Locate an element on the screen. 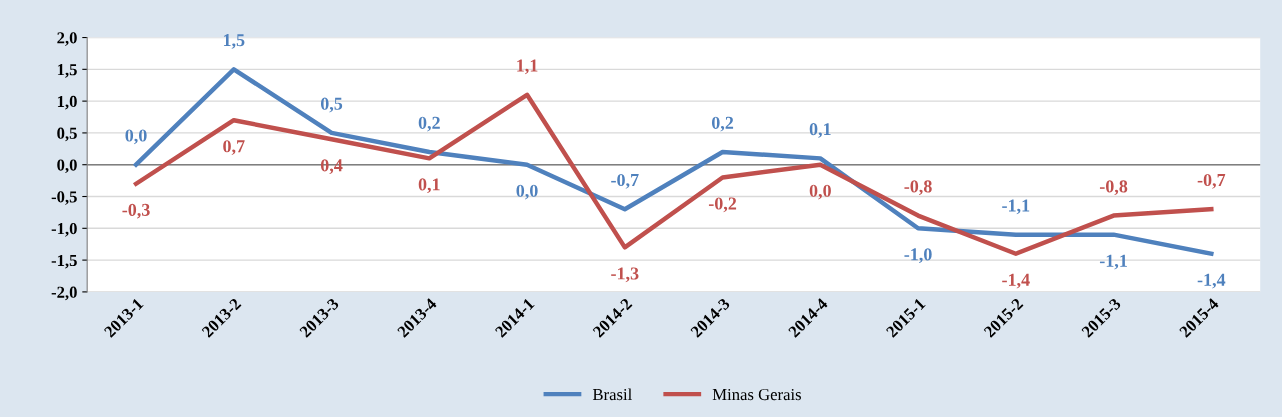  y-tick-label: 1,0 is located at coordinates (67, 102).